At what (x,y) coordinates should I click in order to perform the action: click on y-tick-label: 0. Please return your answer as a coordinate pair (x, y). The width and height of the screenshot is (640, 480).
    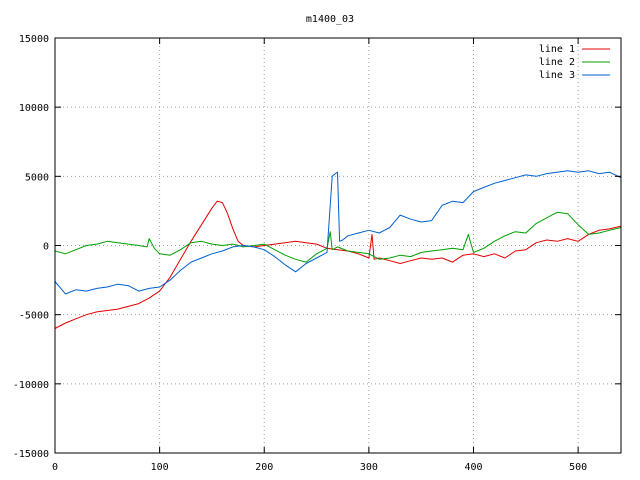
    Looking at the image, I should click on (46, 247).